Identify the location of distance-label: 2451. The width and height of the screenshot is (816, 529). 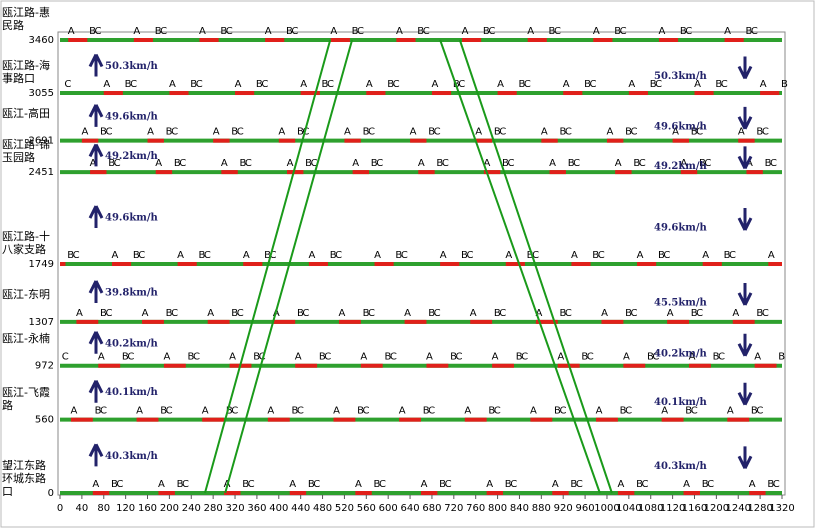
(41, 172).